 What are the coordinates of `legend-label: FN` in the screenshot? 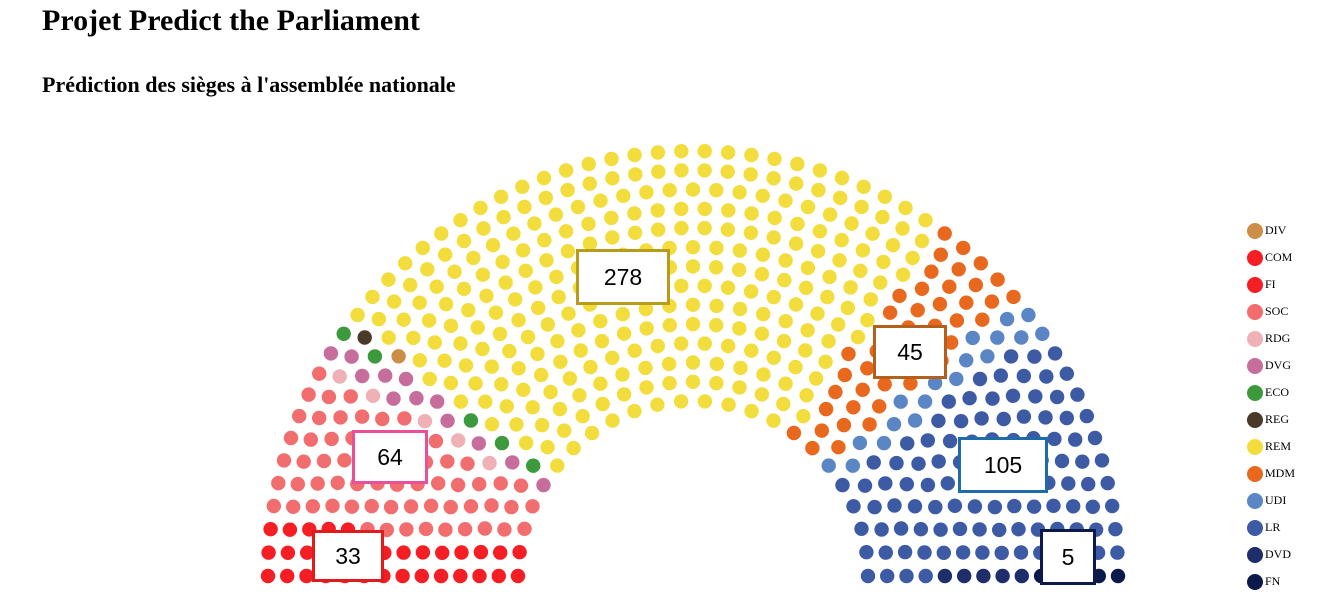 It's located at (1273, 581).